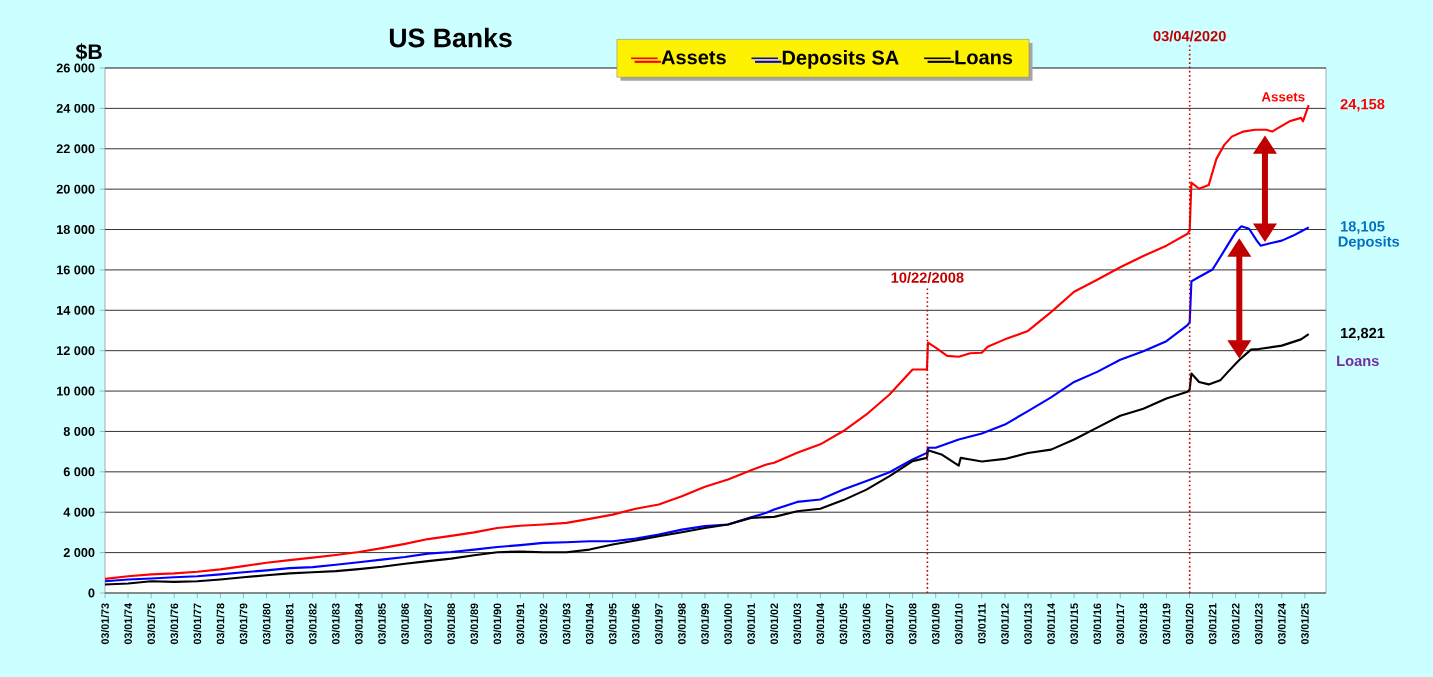 The width and height of the screenshot is (1433, 677). I want to click on x-tick-label: 03/01/81, so click(289, 624).